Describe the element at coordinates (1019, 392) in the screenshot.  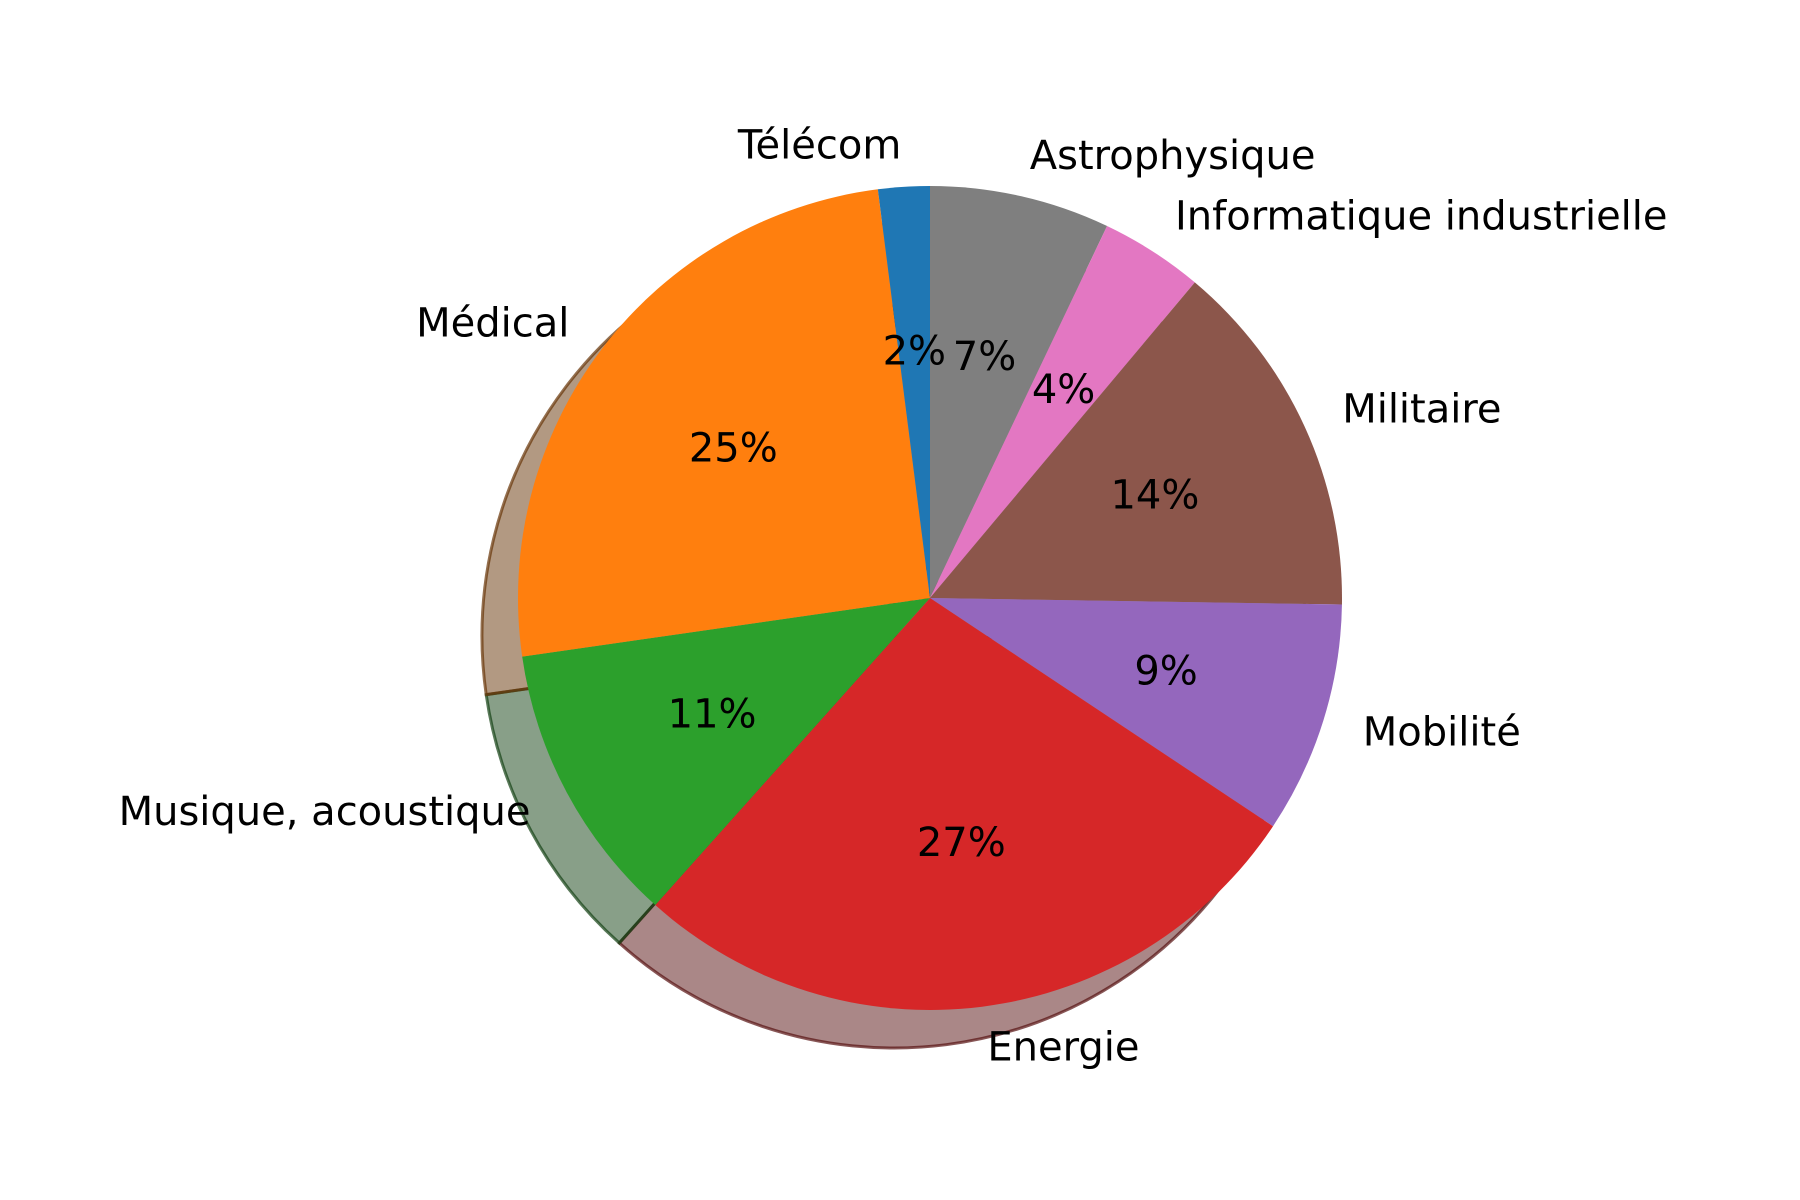
I see `pie-slice-astrophysique` at that location.